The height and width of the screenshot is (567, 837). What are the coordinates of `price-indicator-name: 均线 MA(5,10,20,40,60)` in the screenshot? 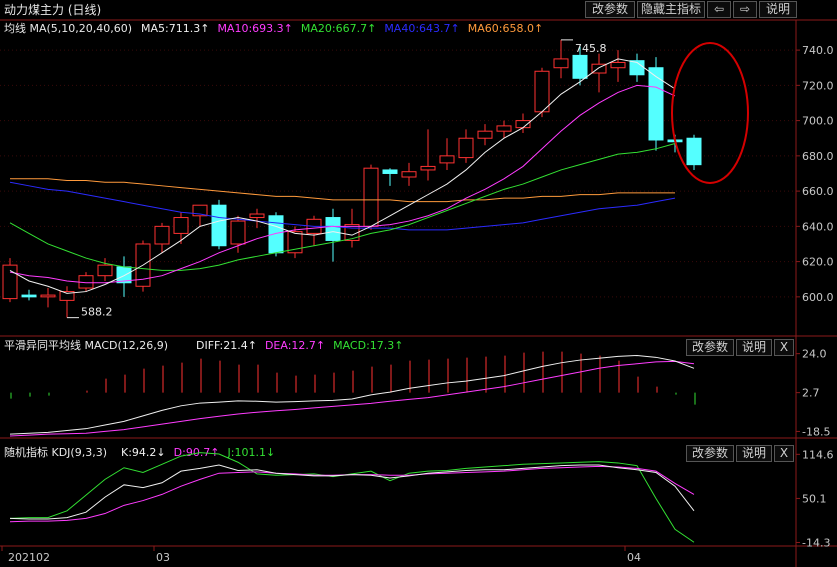 It's located at (68, 28).